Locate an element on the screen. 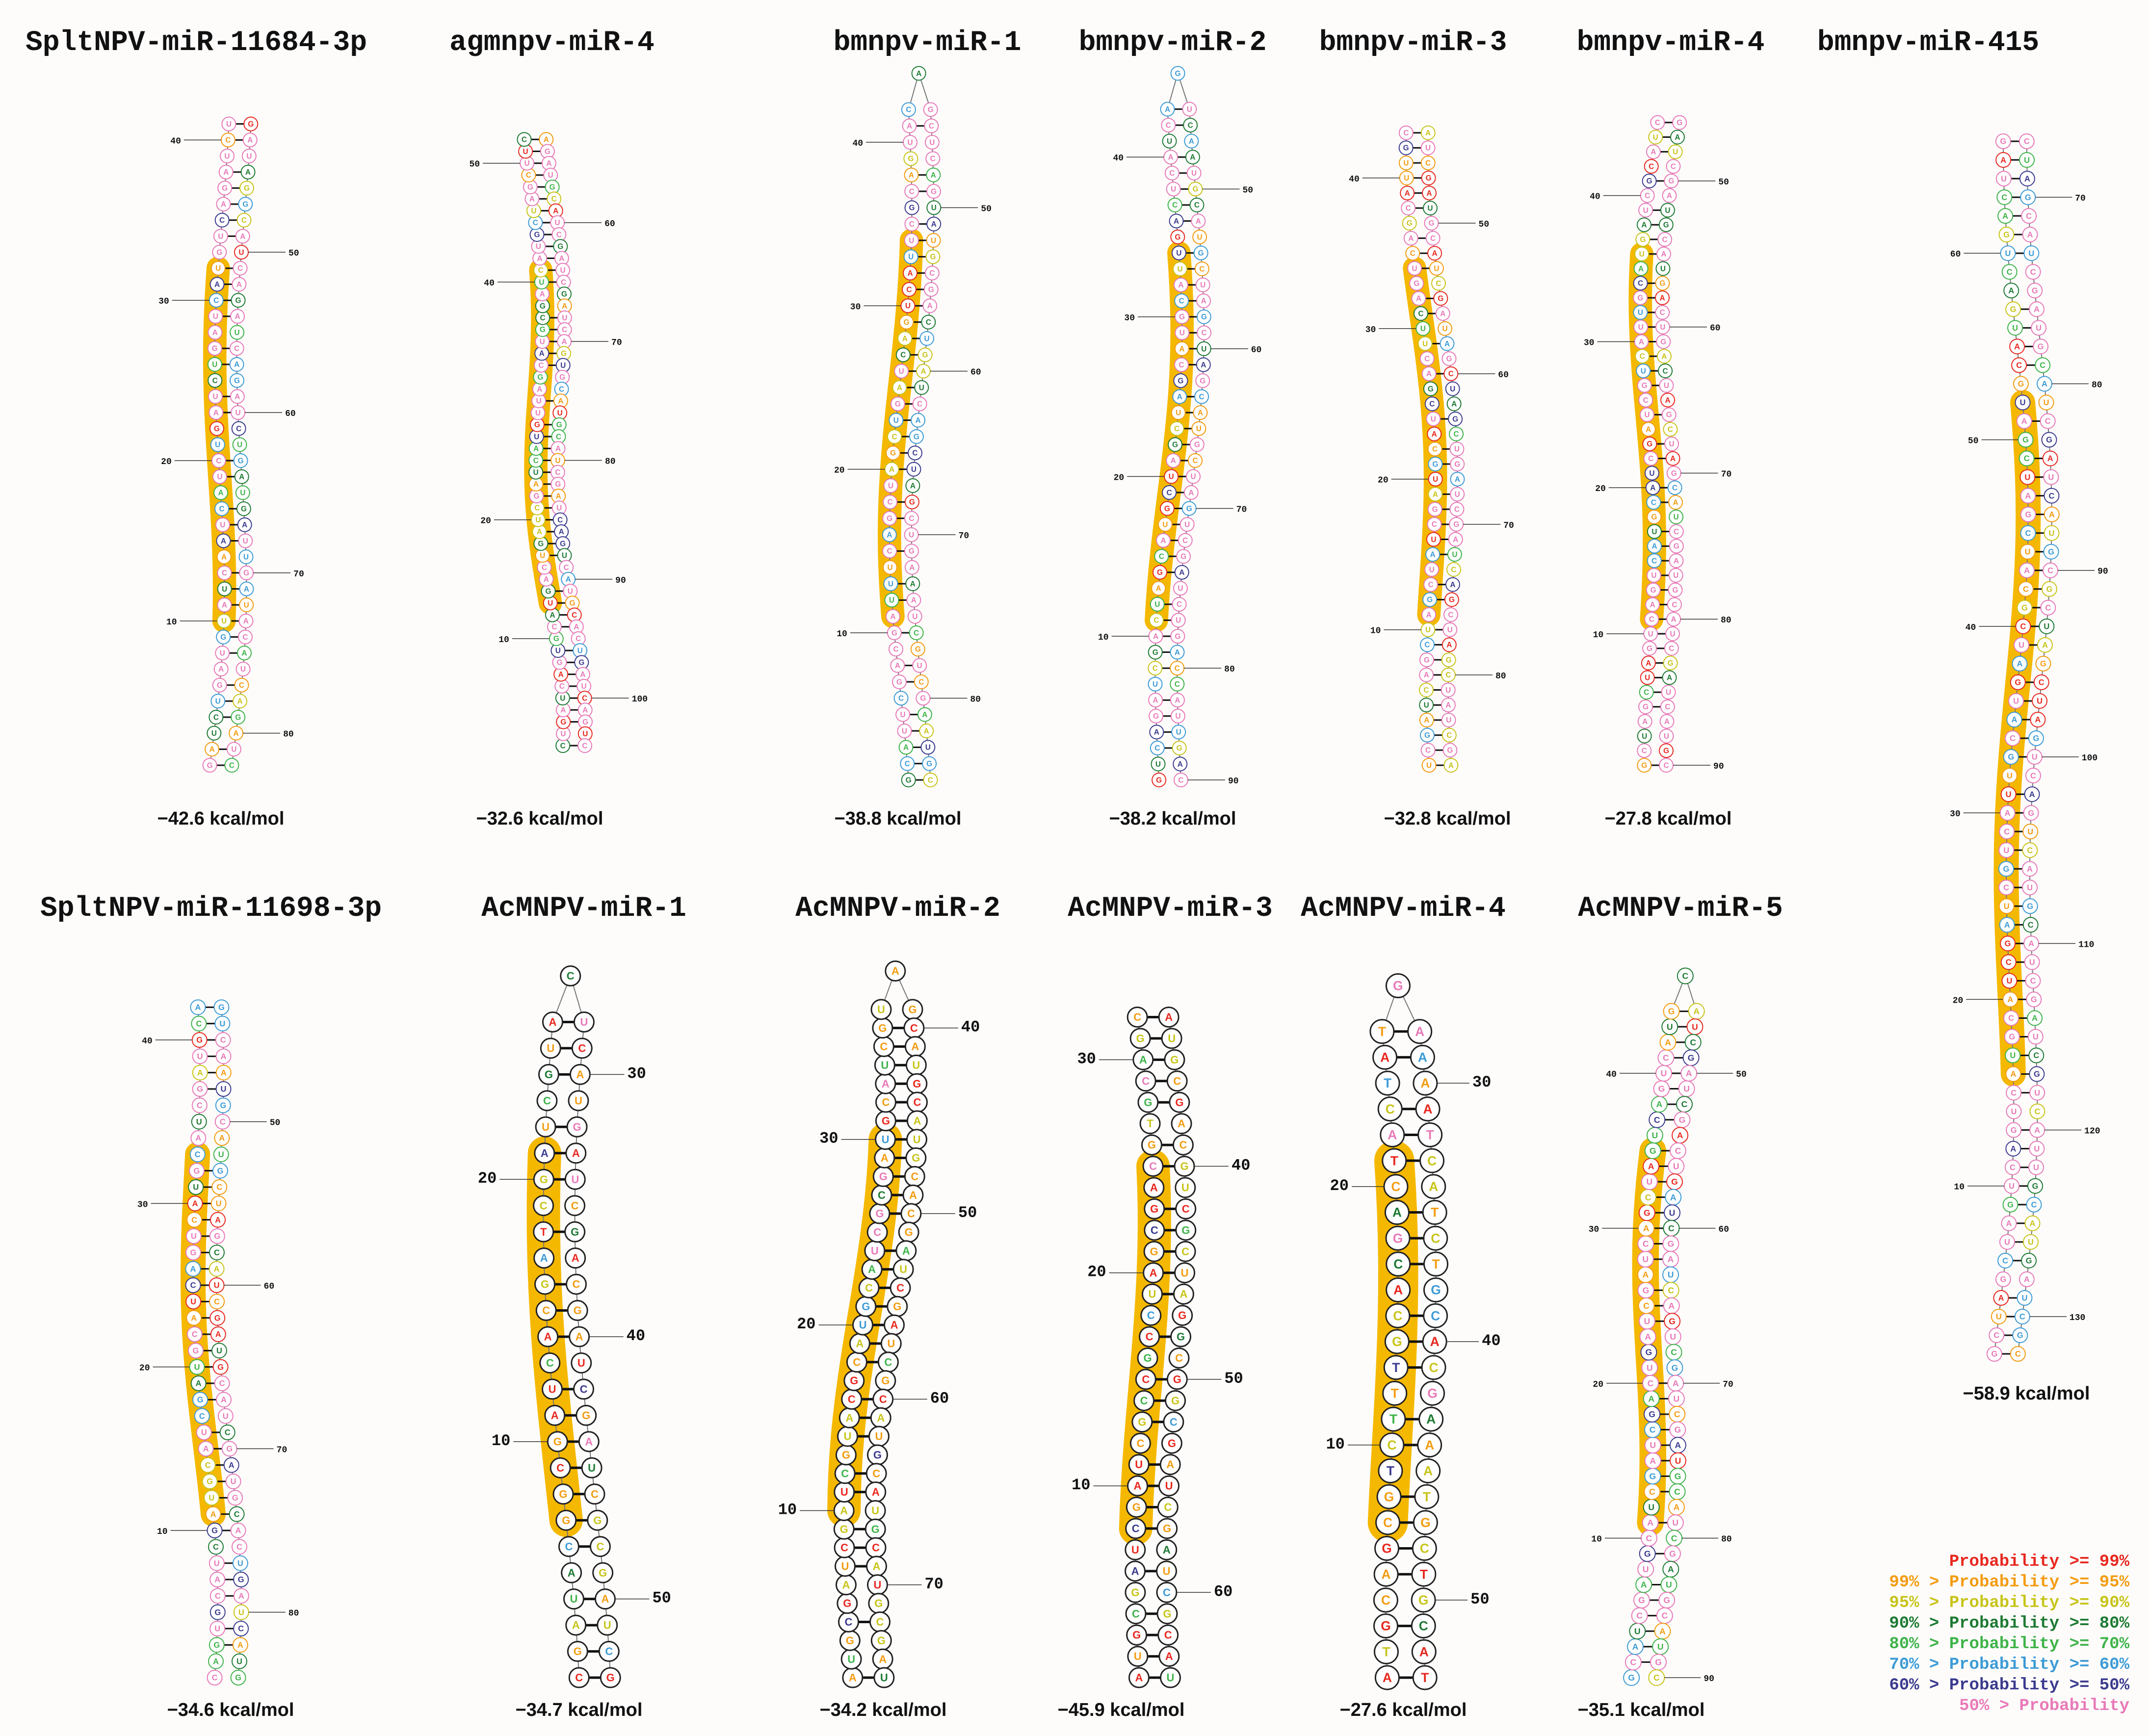  position-label: 80 is located at coordinates (1501, 676).